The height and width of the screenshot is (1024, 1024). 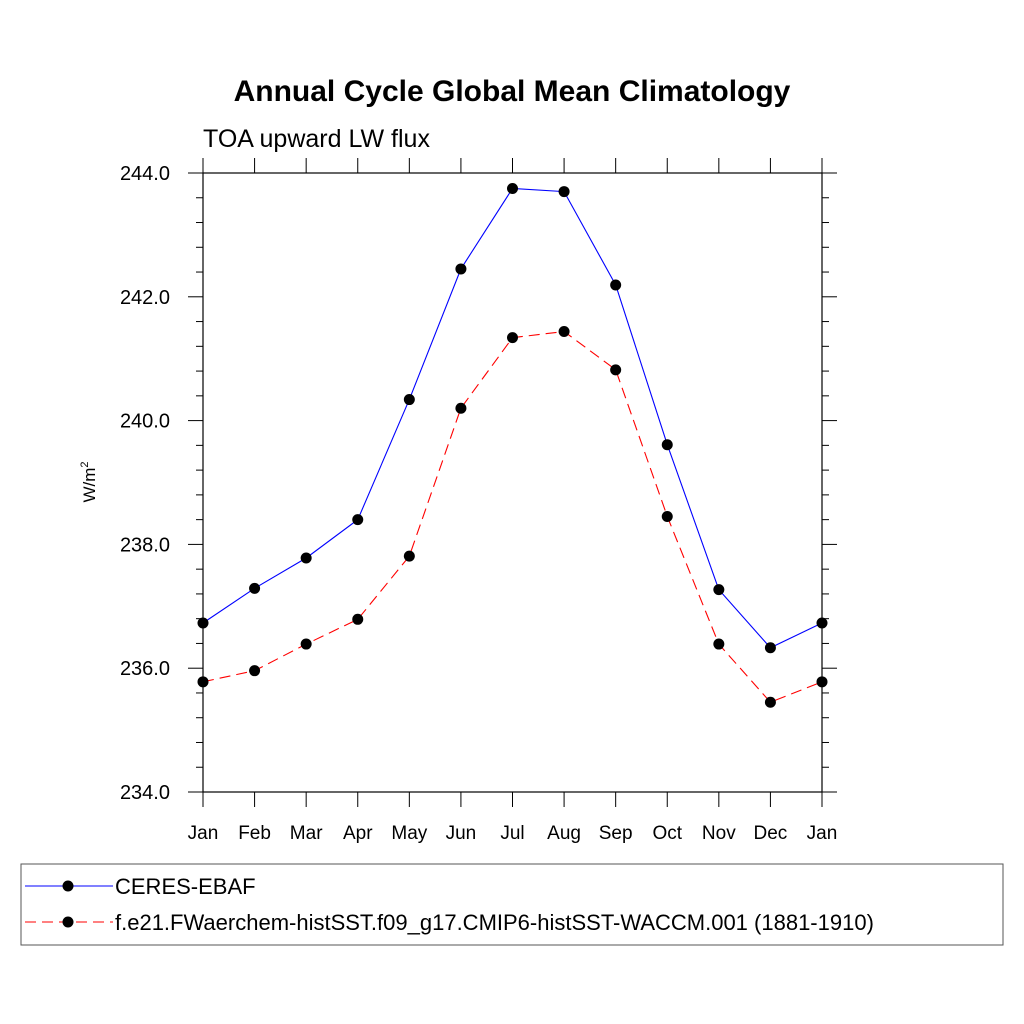 What do you see at coordinates (89, 485) in the screenshot?
I see `y-axis-label-text: W/m` at bounding box center [89, 485].